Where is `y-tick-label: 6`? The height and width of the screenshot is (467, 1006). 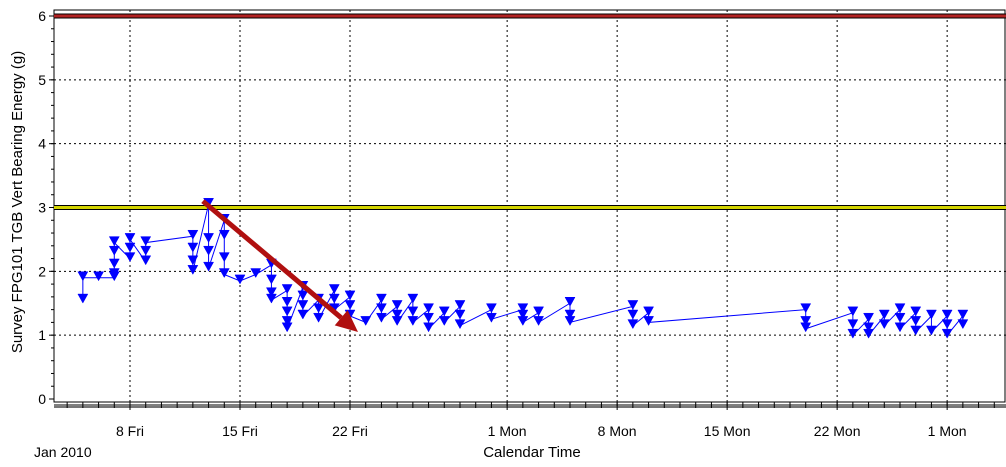 y-tick-label: 6 is located at coordinates (42, 16).